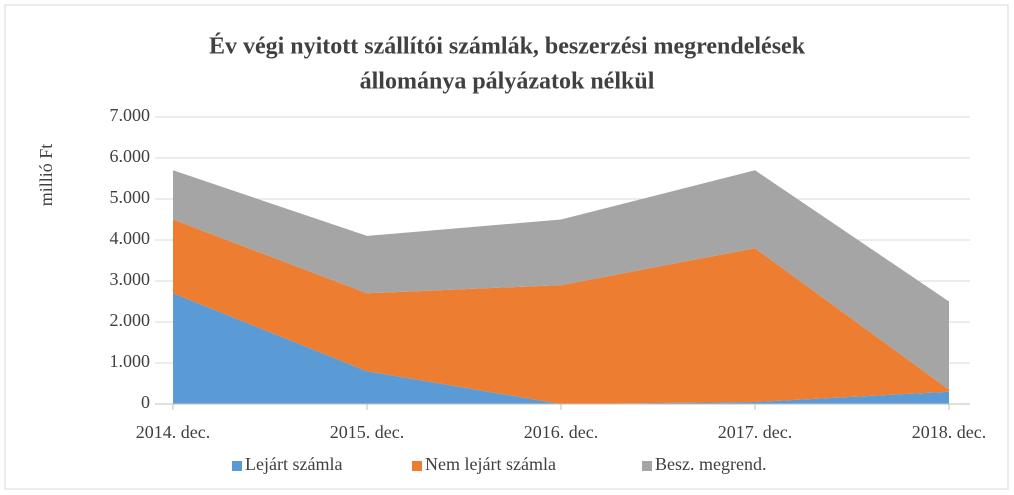 The height and width of the screenshot is (495, 1014). Describe the element at coordinates (949, 432) in the screenshot. I see `x-tick-label: 2018. dec.` at that location.